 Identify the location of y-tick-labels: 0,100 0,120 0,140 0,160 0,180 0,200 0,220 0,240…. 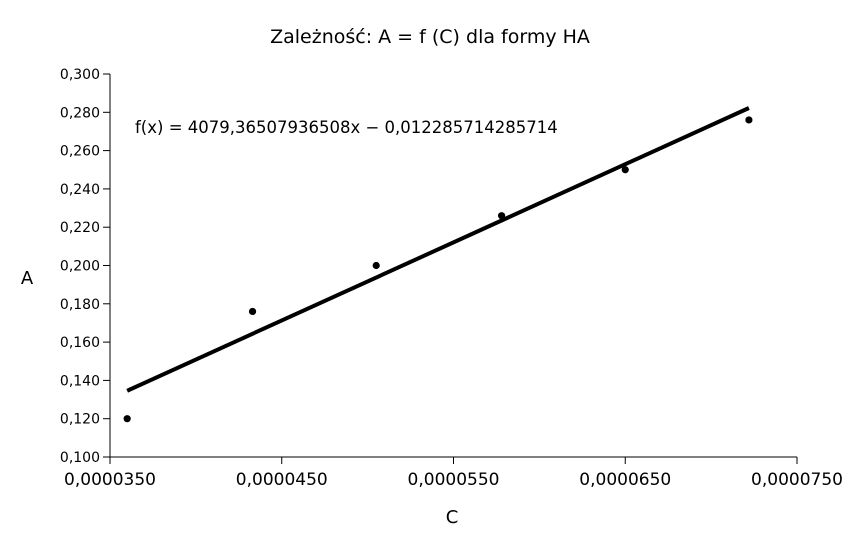
(80, 266).